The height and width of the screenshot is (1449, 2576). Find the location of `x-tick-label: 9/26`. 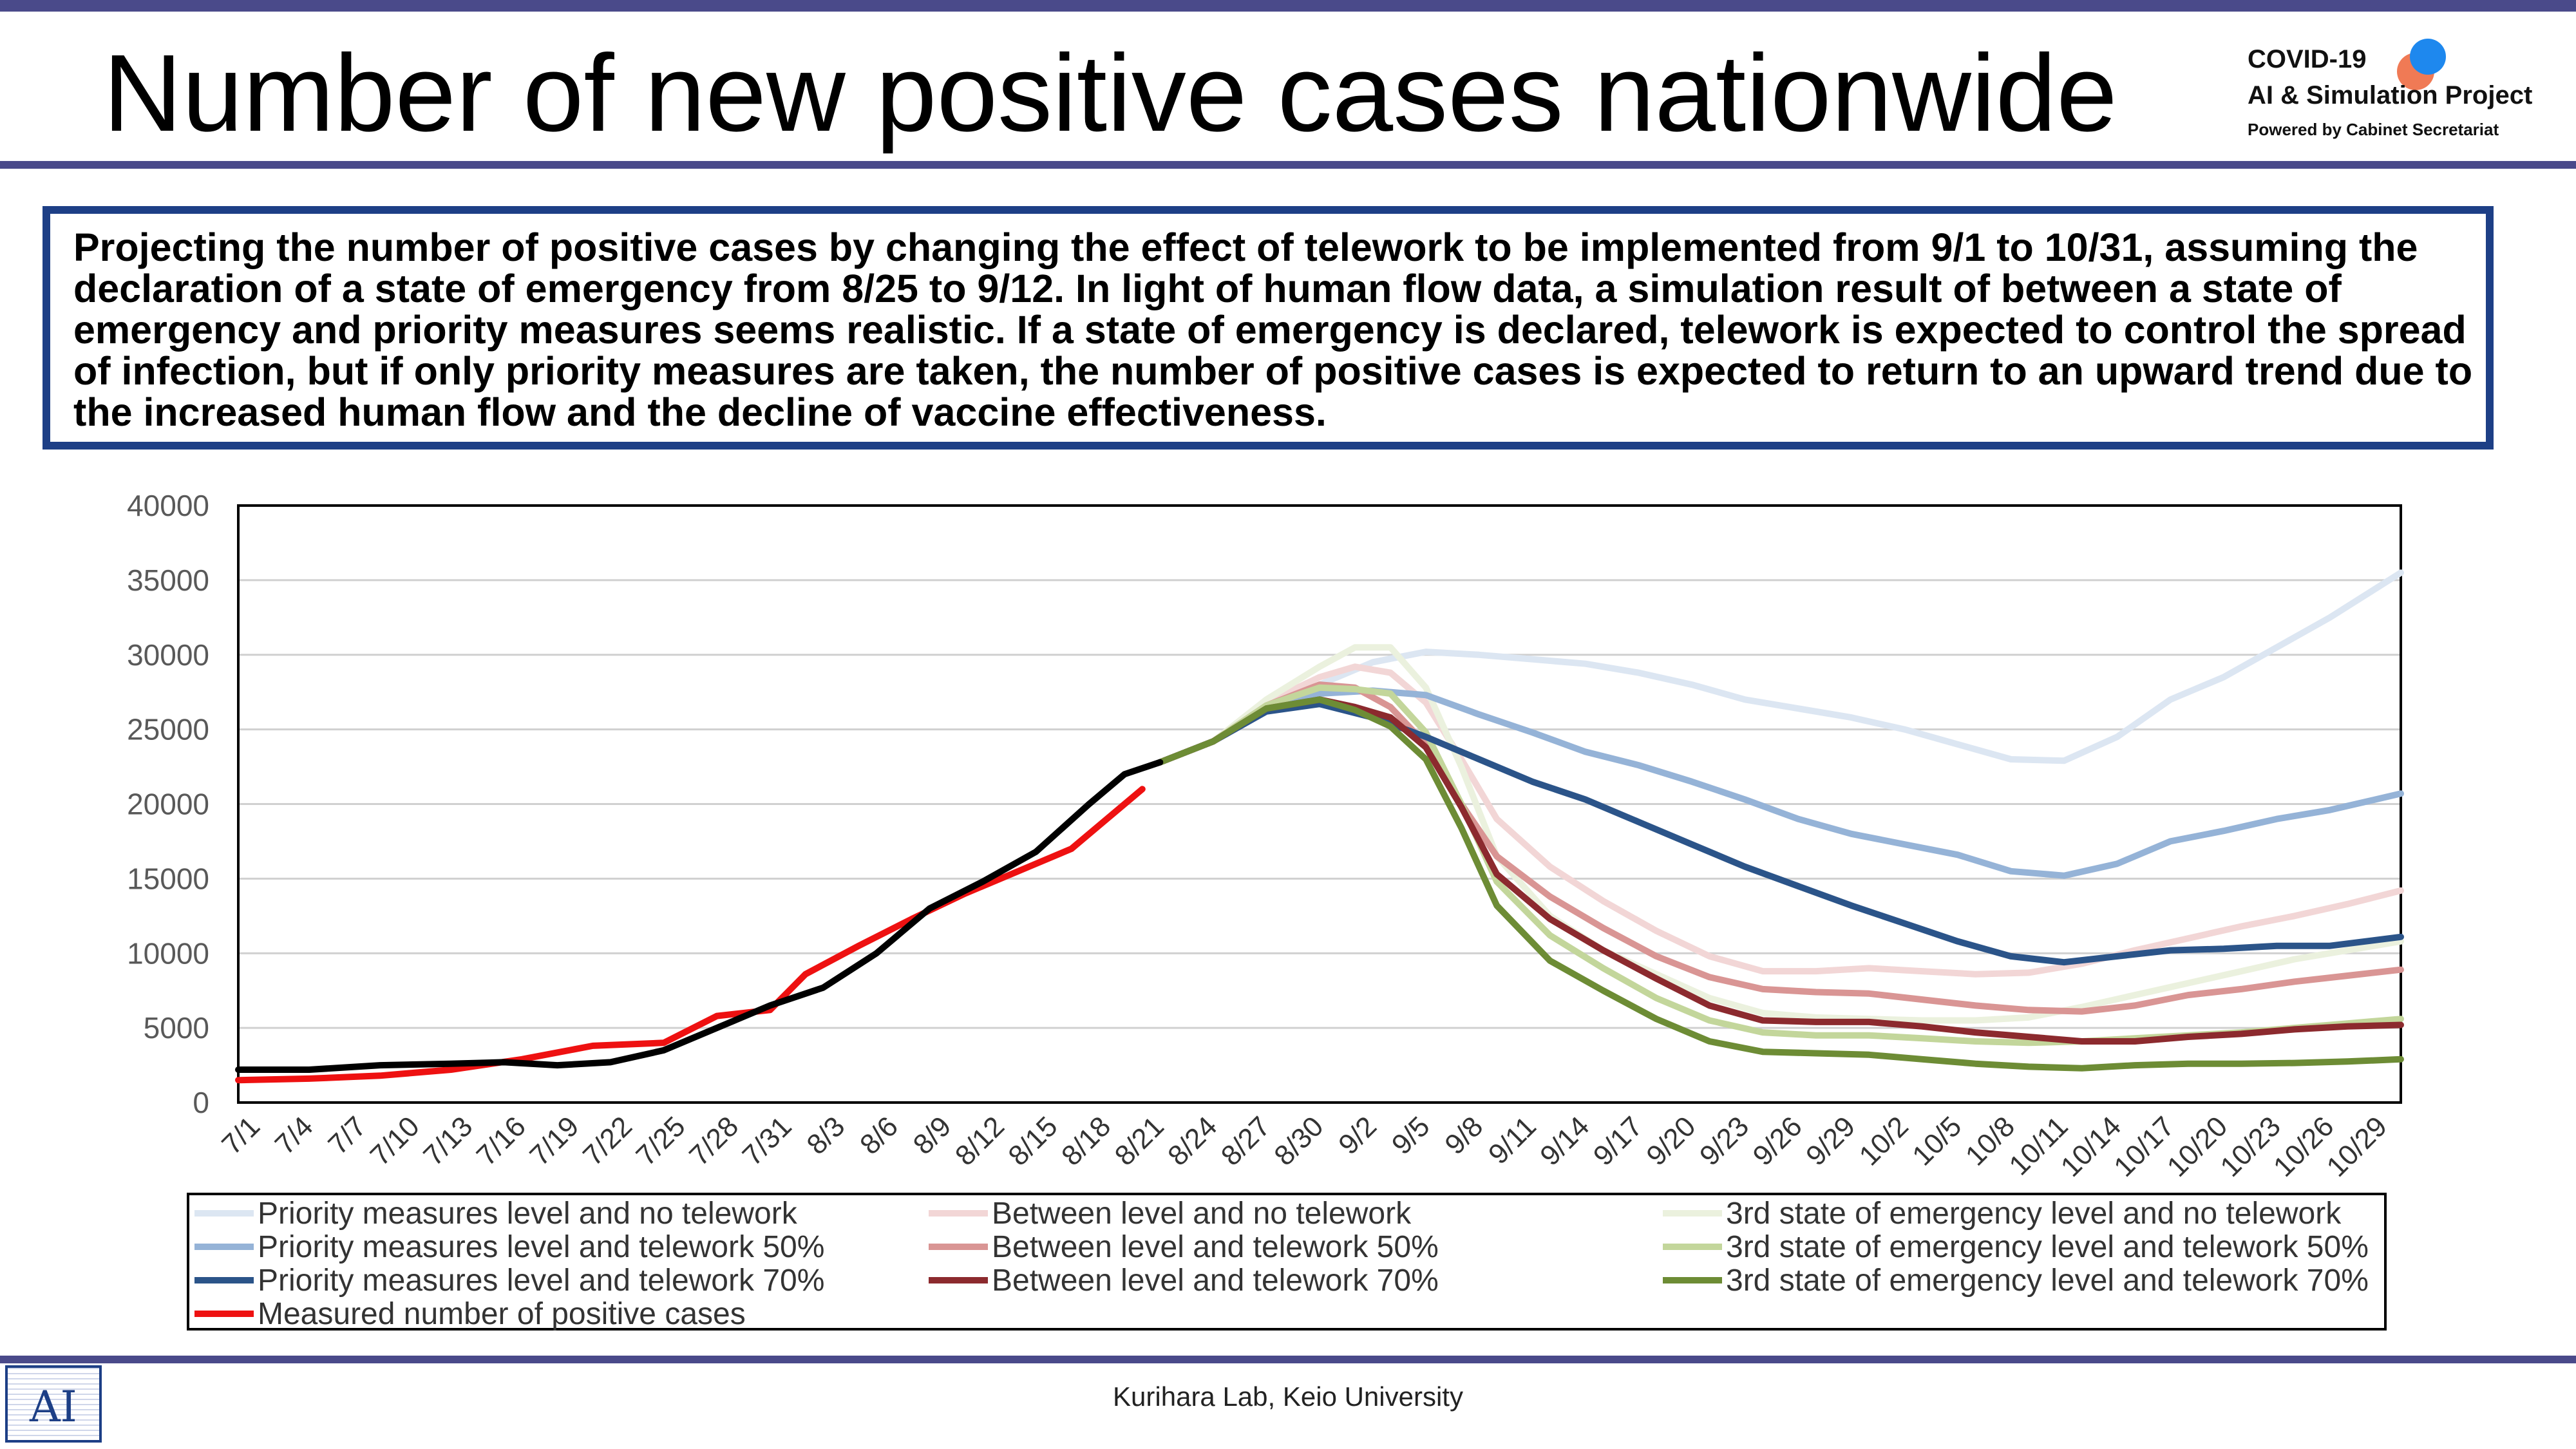

x-tick-label: 9/26 is located at coordinates (1777, 1140).